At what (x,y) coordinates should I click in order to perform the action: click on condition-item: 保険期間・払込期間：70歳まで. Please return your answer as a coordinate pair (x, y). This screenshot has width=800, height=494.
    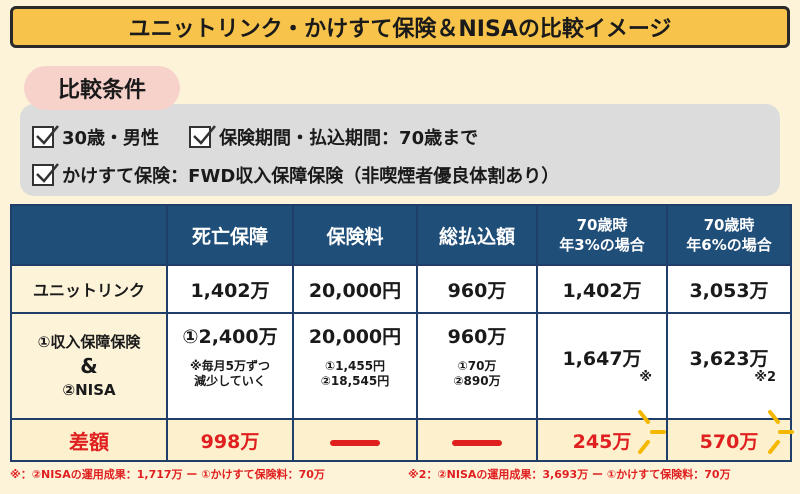
    Looking at the image, I should click on (333, 137).